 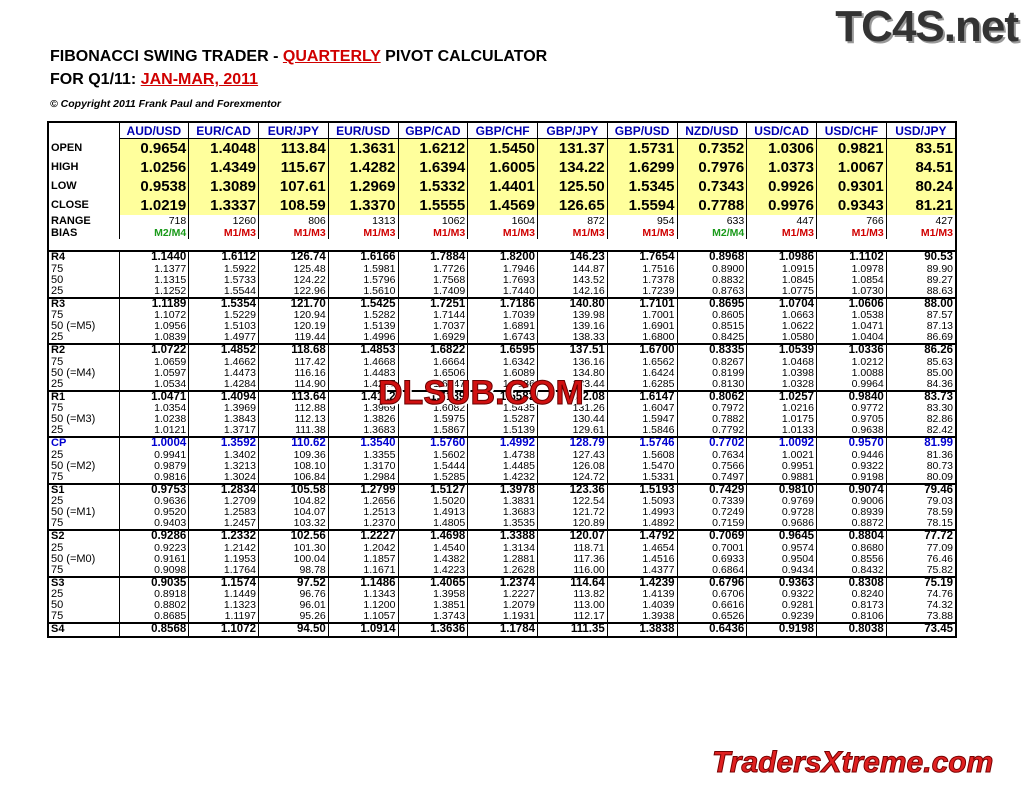 I want to click on price-cell: 1.5450, so click(x=502, y=148).